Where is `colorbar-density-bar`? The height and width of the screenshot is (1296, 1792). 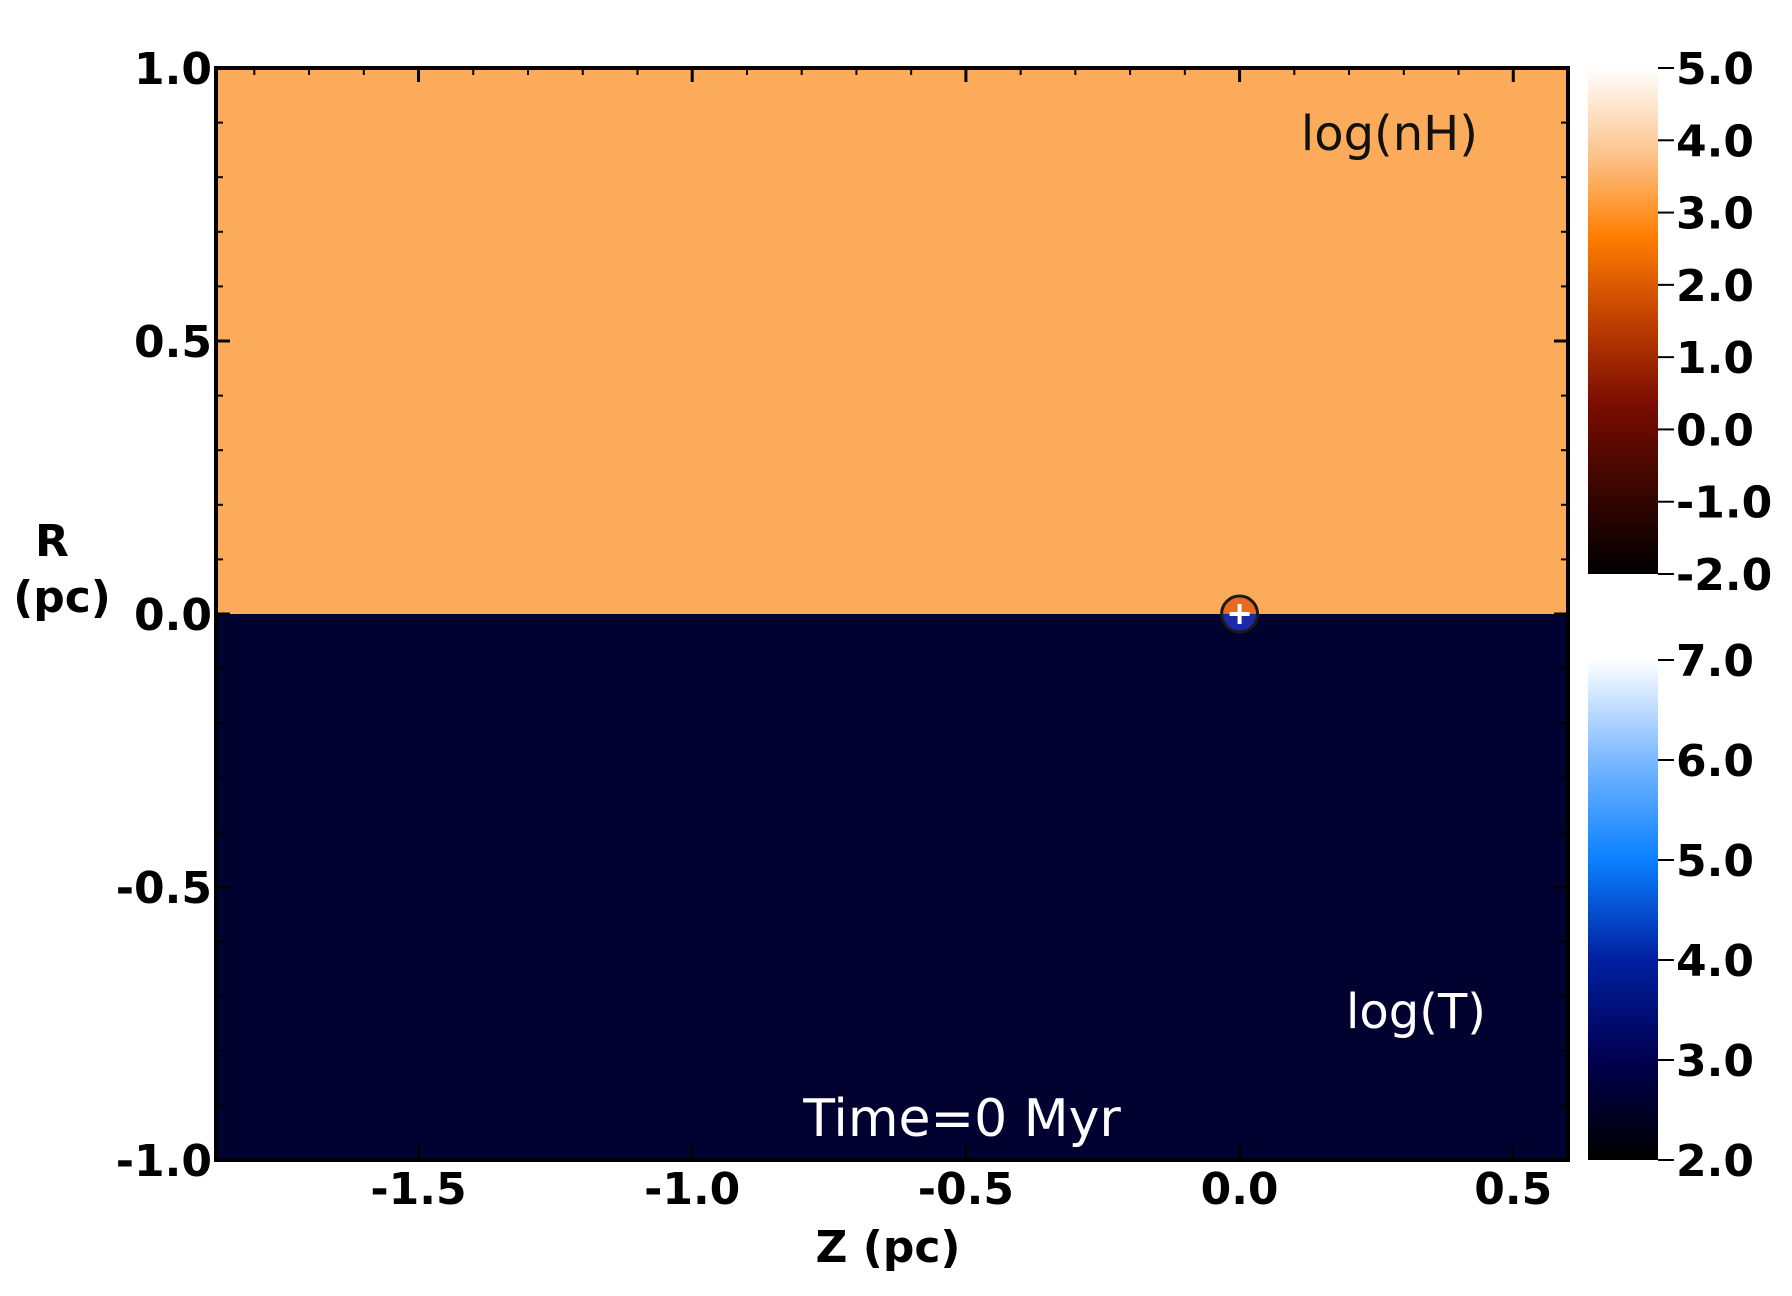
colorbar-density-bar is located at coordinates (1623, 321).